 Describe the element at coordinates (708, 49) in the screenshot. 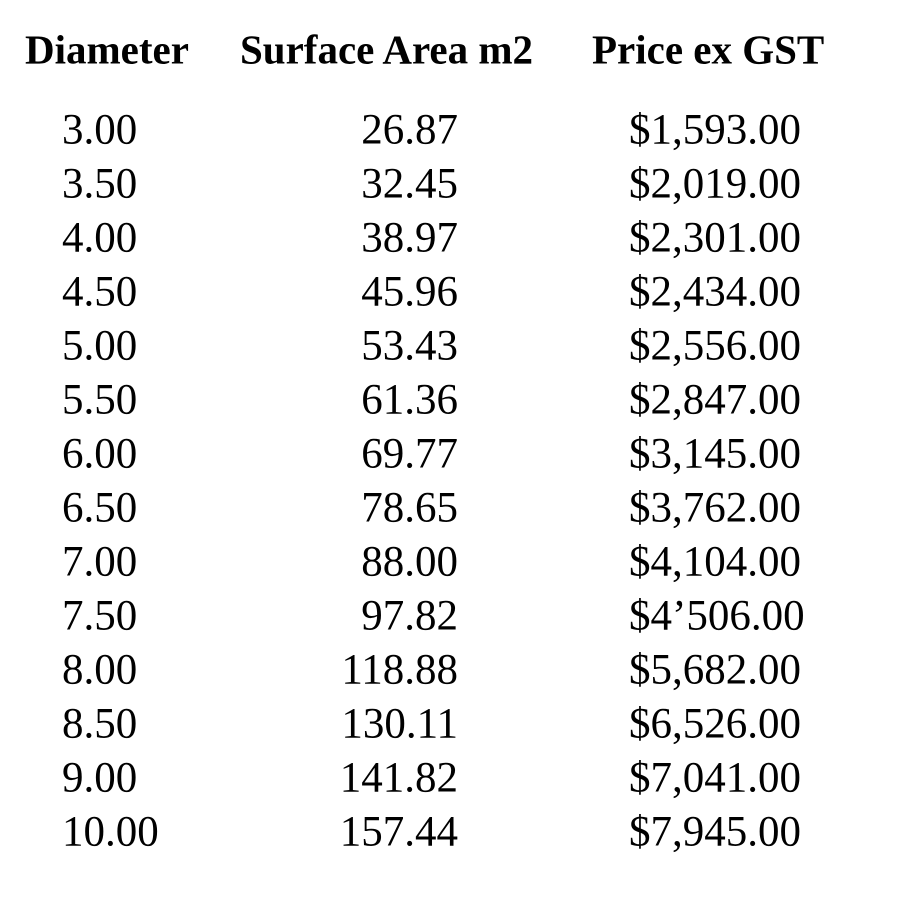

I see `column-header: Price ex GST` at that location.